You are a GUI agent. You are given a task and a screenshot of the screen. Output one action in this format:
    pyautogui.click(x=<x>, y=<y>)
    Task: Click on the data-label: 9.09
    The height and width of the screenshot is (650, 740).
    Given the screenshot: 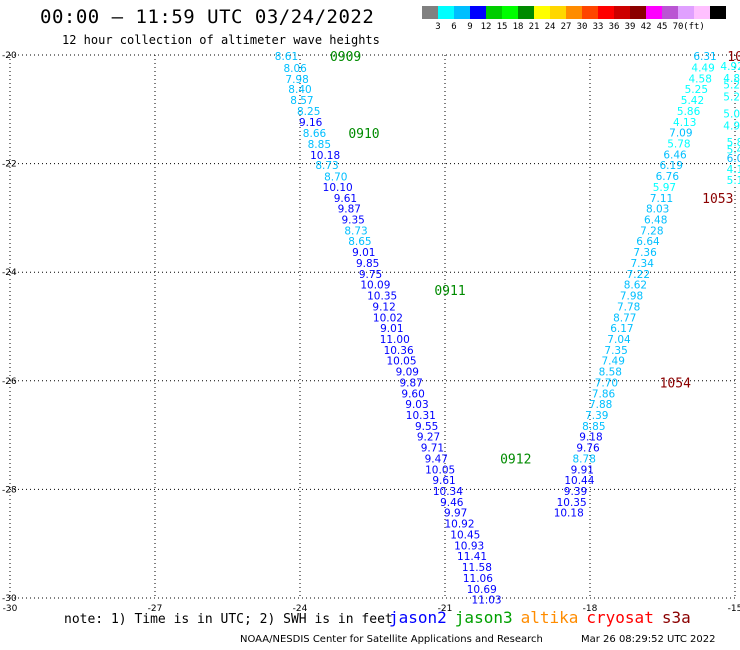 What is the action you would take?
    pyautogui.click(x=407, y=373)
    